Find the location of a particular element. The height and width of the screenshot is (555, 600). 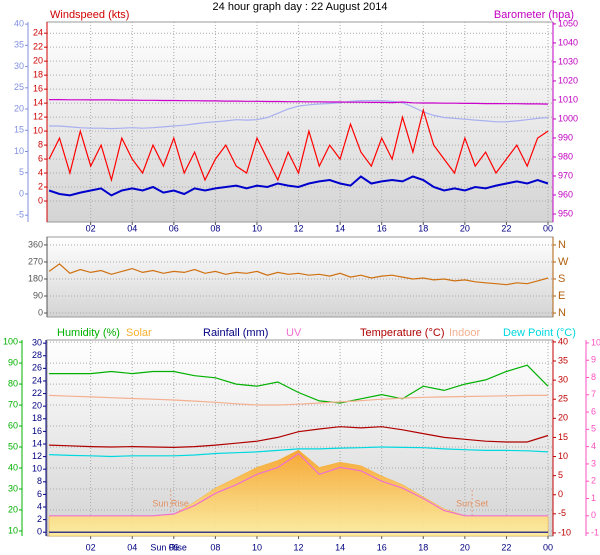

x-tick-label: 08 is located at coordinates (215, 547).